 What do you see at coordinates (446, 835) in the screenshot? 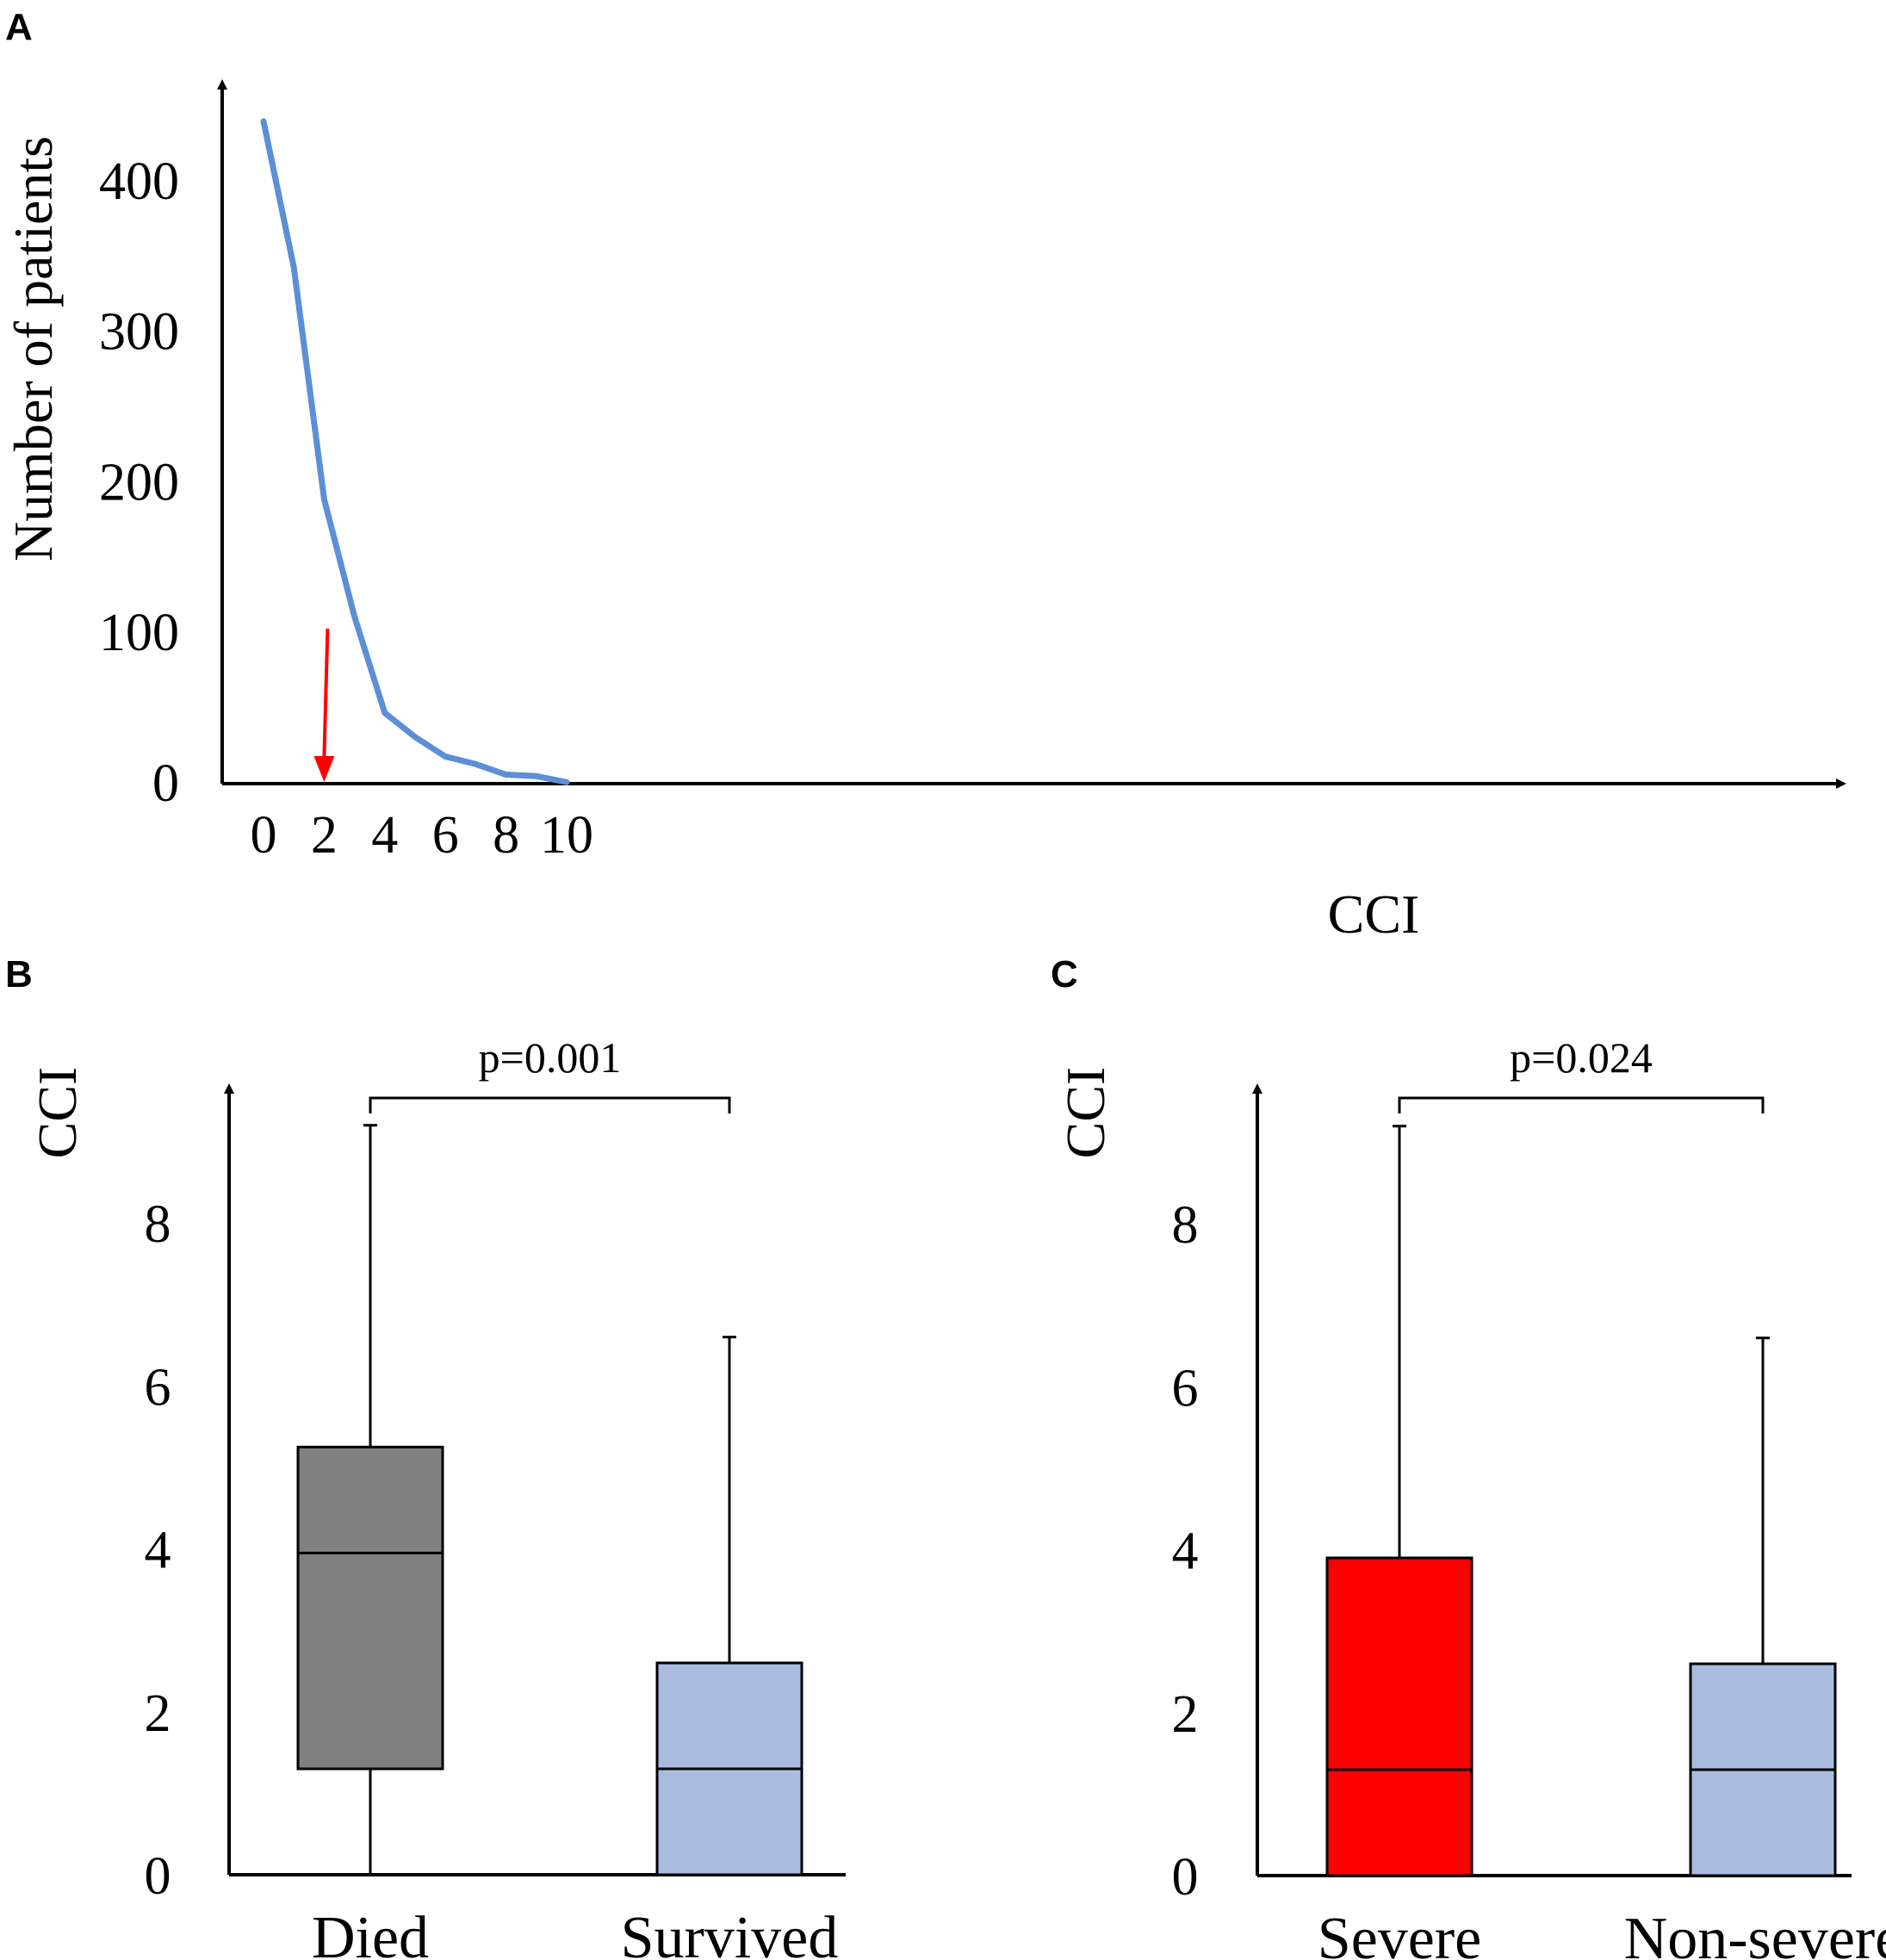
I see `x-tick-label: 6` at bounding box center [446, 835].